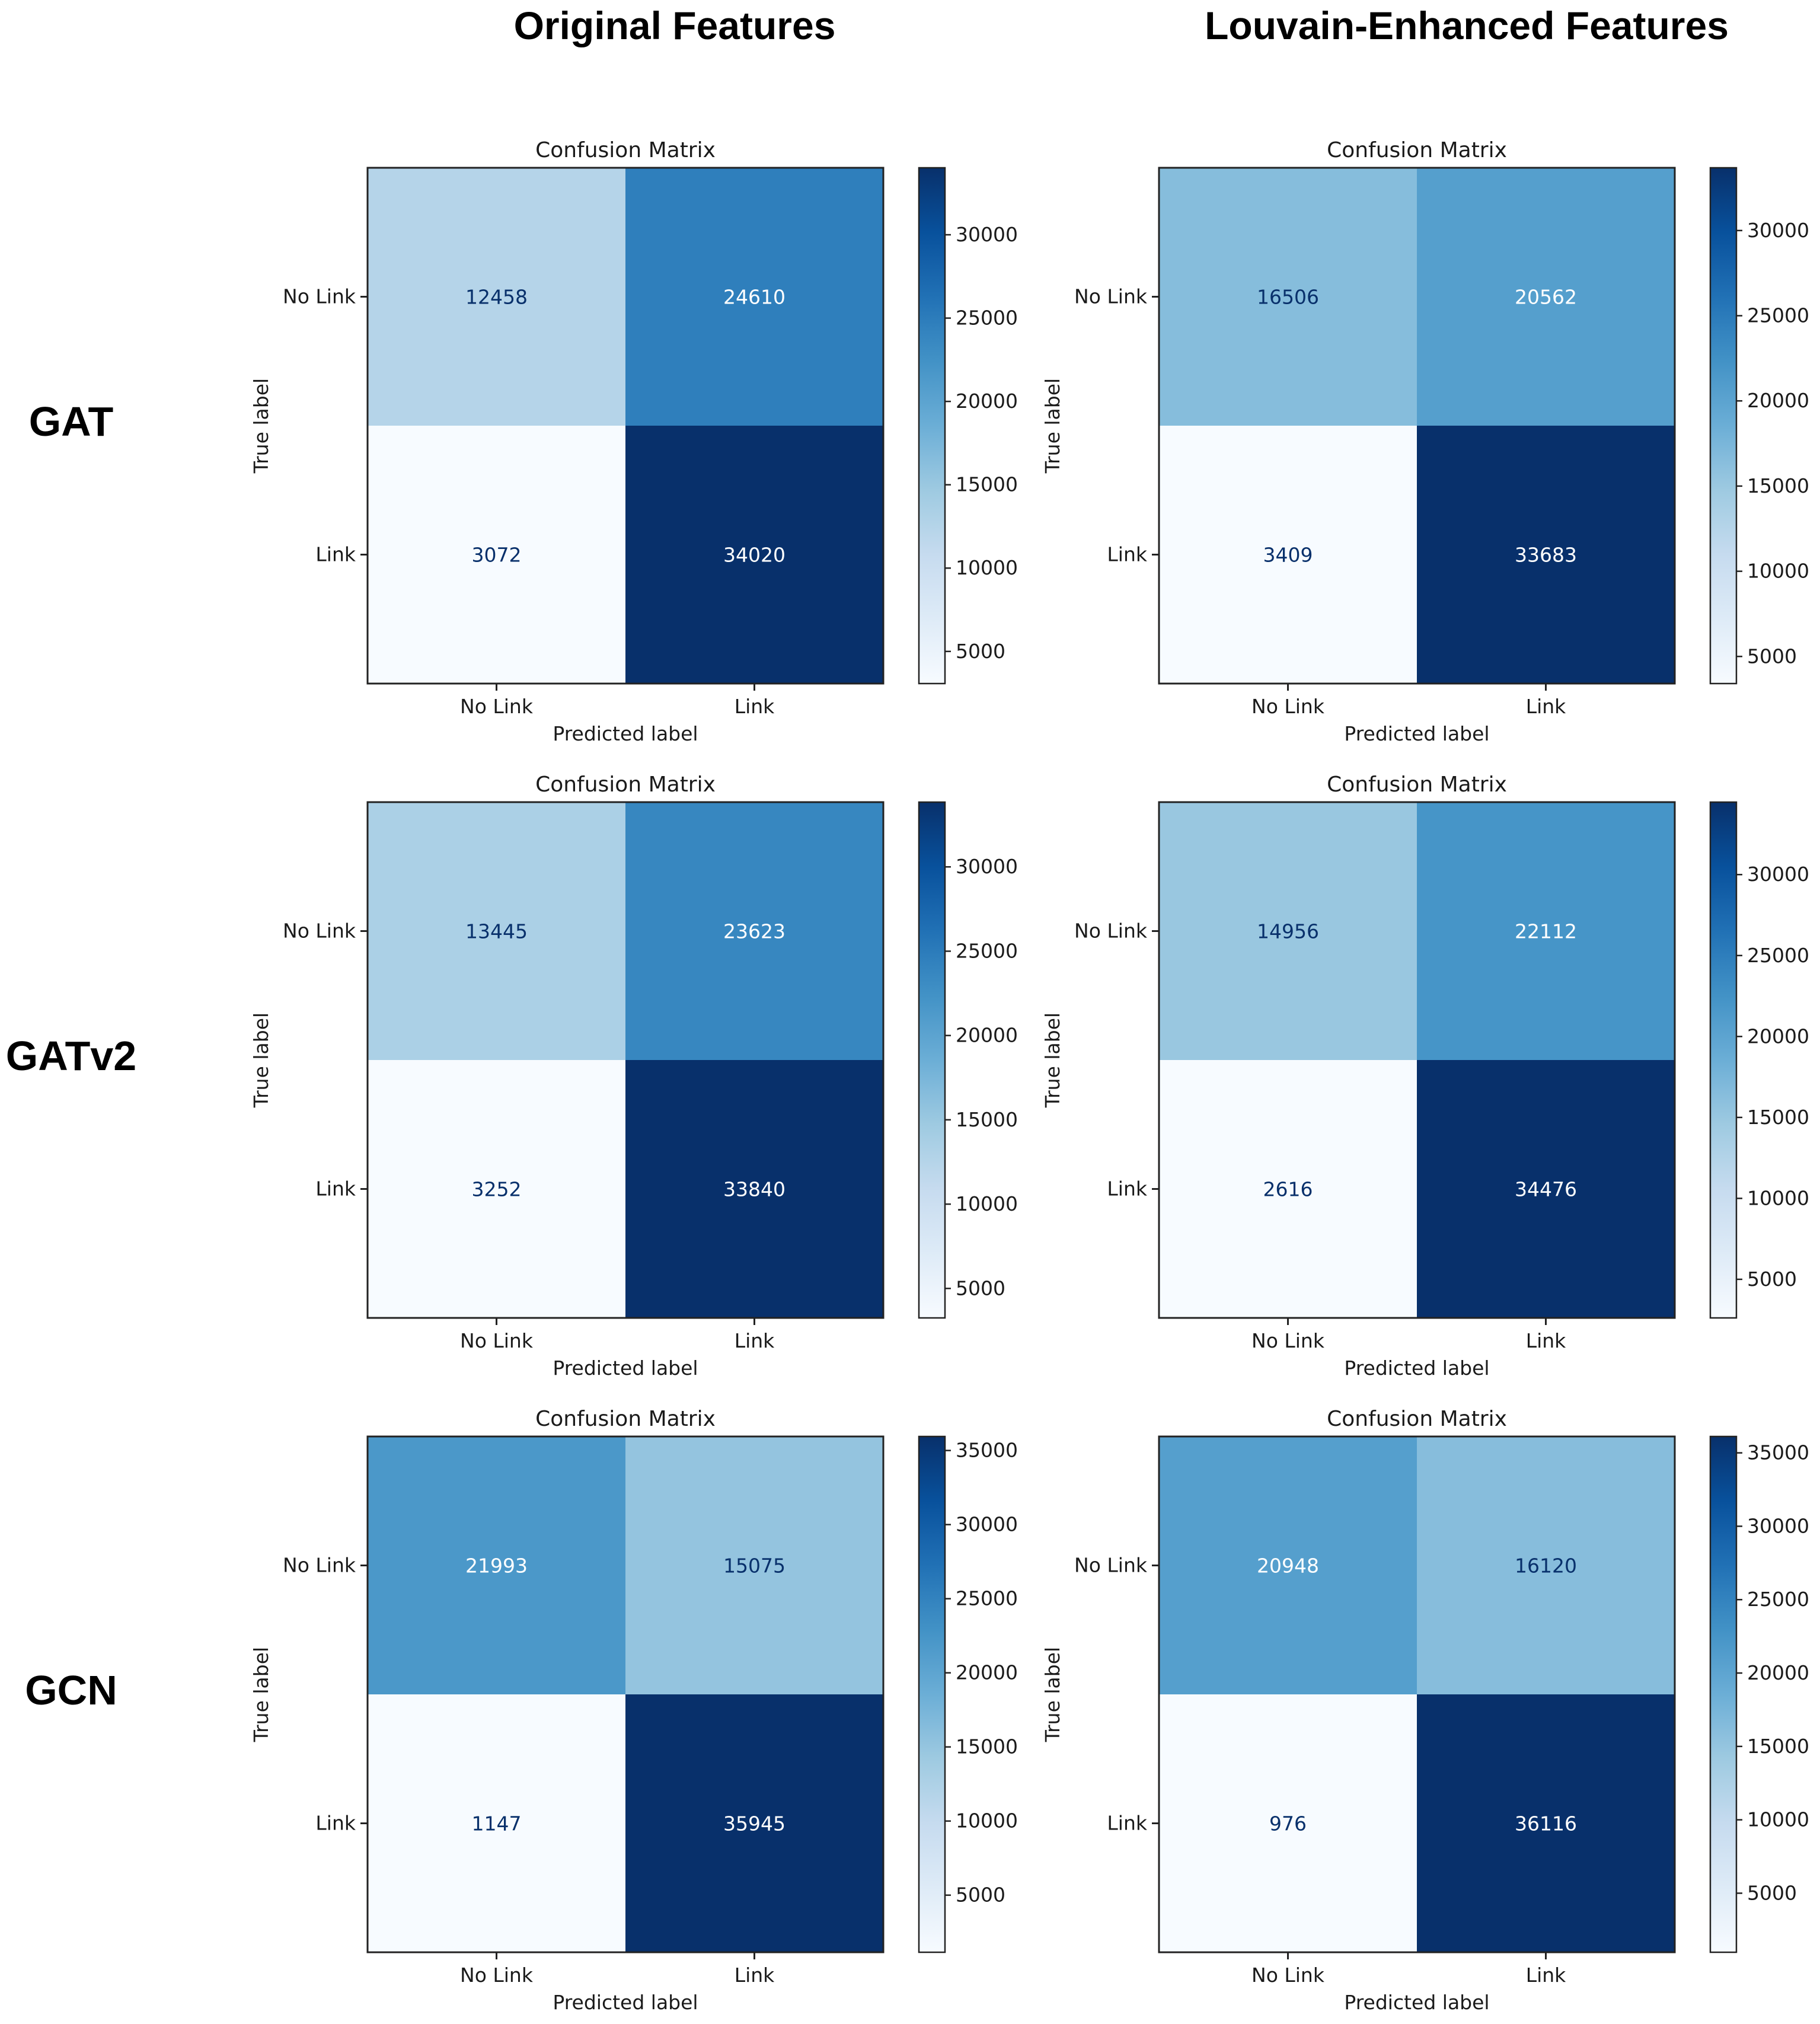 This screenshot has height=2024, width=1820. I want to click on cell-value-label: 15075, so click(755, 1566).